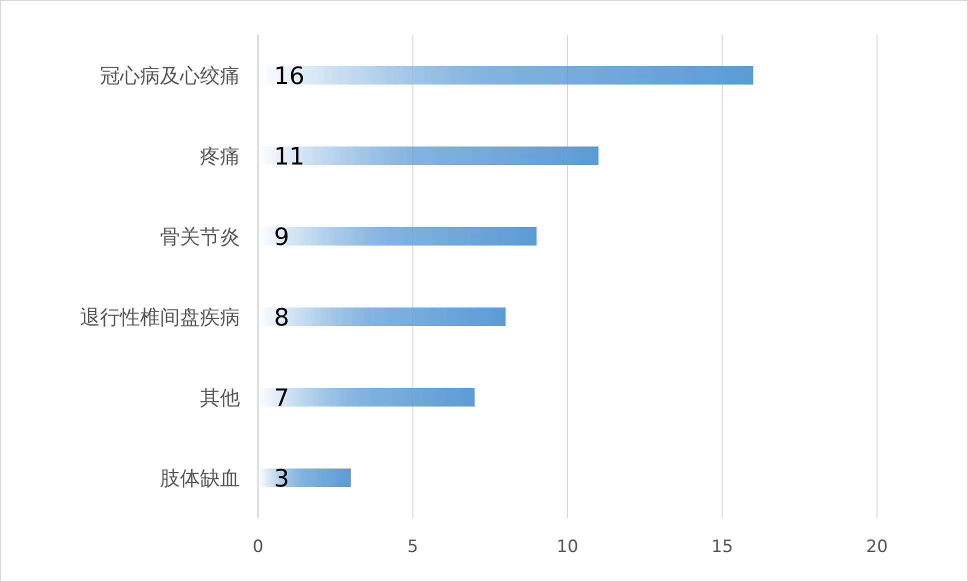 The image size is (968, 582). I want to click on x-tick-label: 0, so click(258, 547).